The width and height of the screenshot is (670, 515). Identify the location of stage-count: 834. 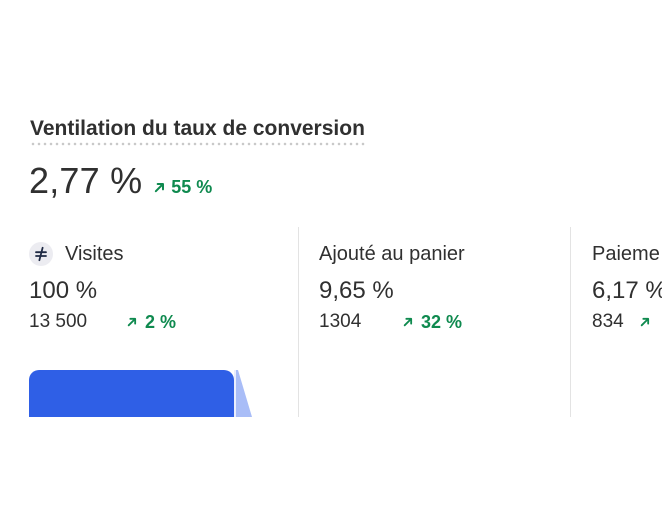
(608, 321).